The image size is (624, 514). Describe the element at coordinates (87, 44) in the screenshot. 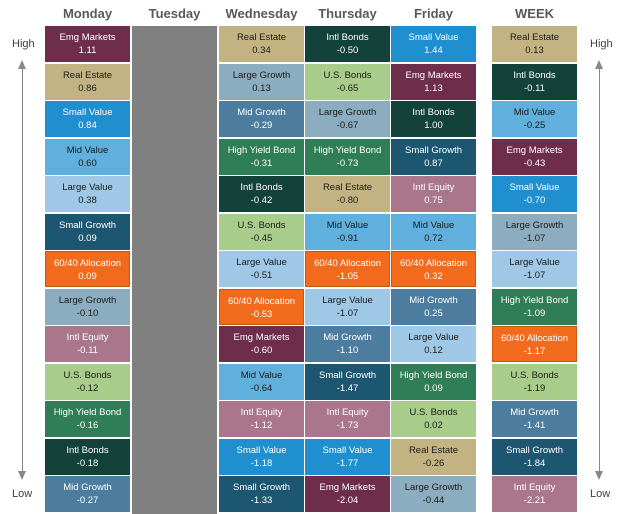

I see `cell-monday-emg-markets: Emg Markets 1.11` at that location.